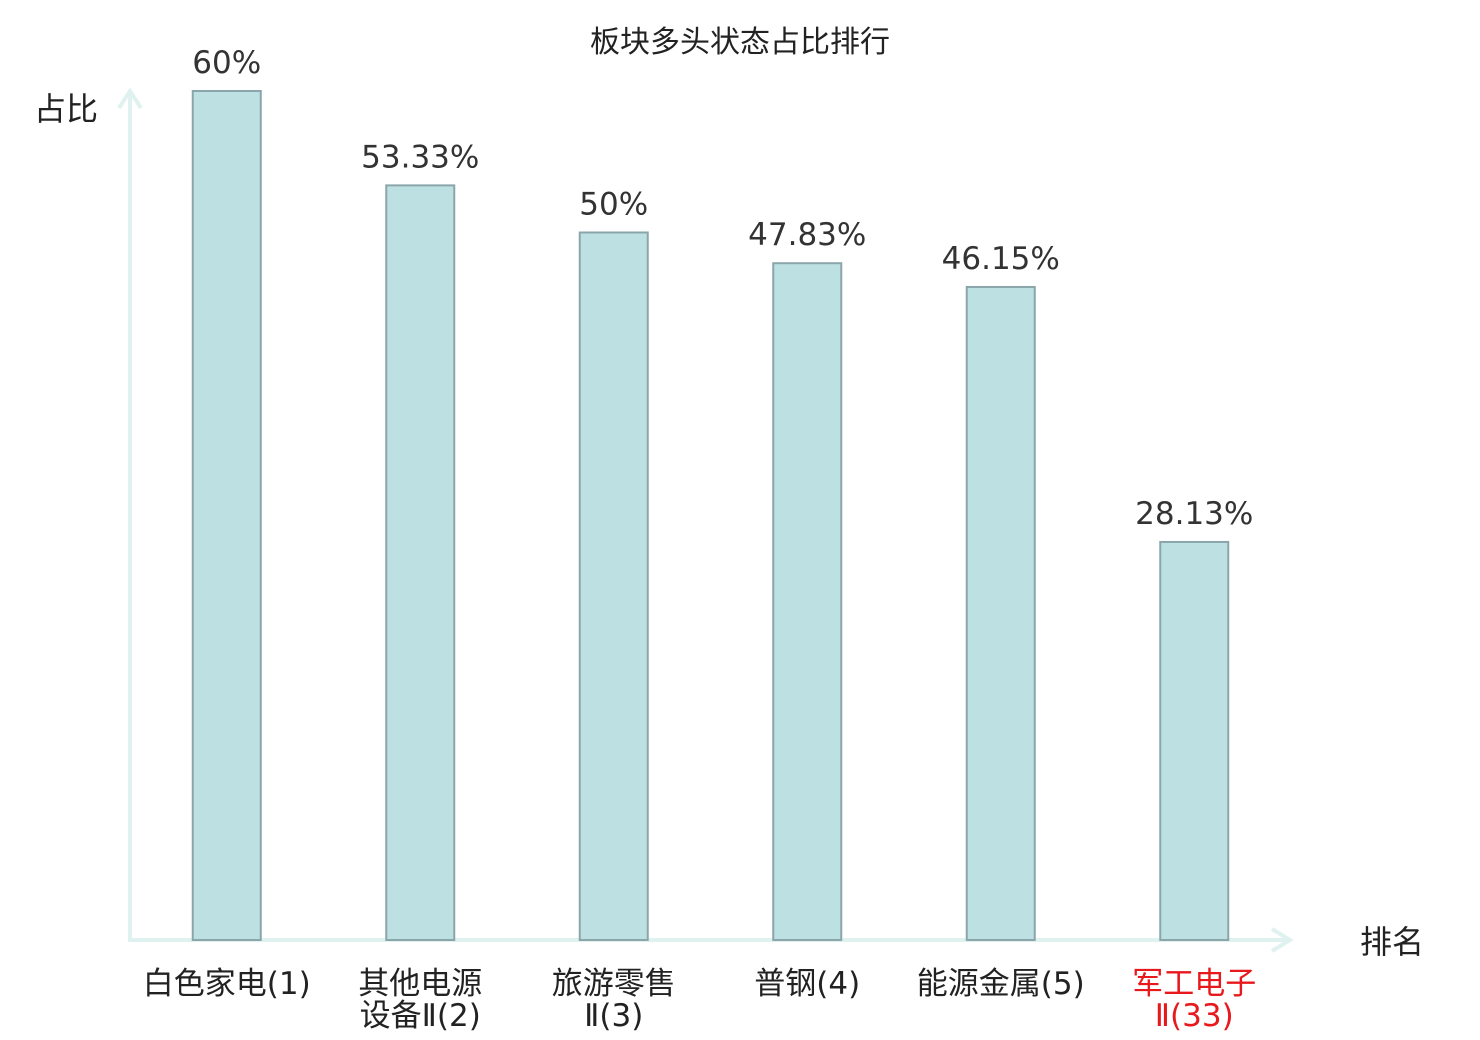 This screenshot has width=1480, height=1040. I want to click on category-label-6-line-2: Ⅱ(33), so click(1194, 1016).